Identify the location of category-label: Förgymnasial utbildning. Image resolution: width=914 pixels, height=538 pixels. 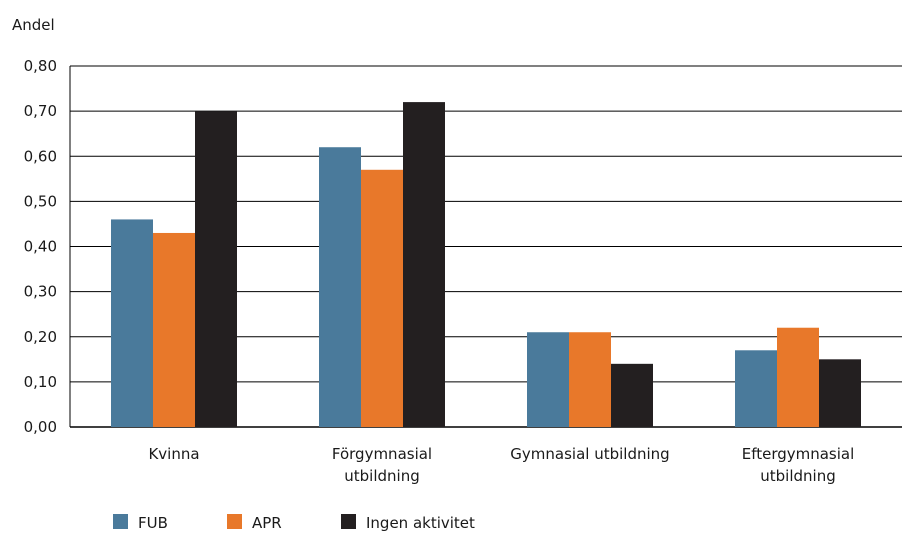
(382, 465).